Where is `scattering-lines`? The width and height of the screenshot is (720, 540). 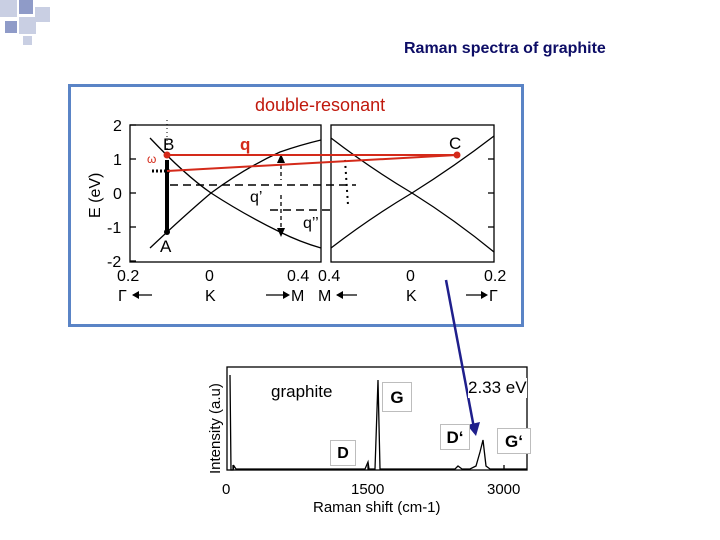 scattering-lines is located at coordinates (312, 163).